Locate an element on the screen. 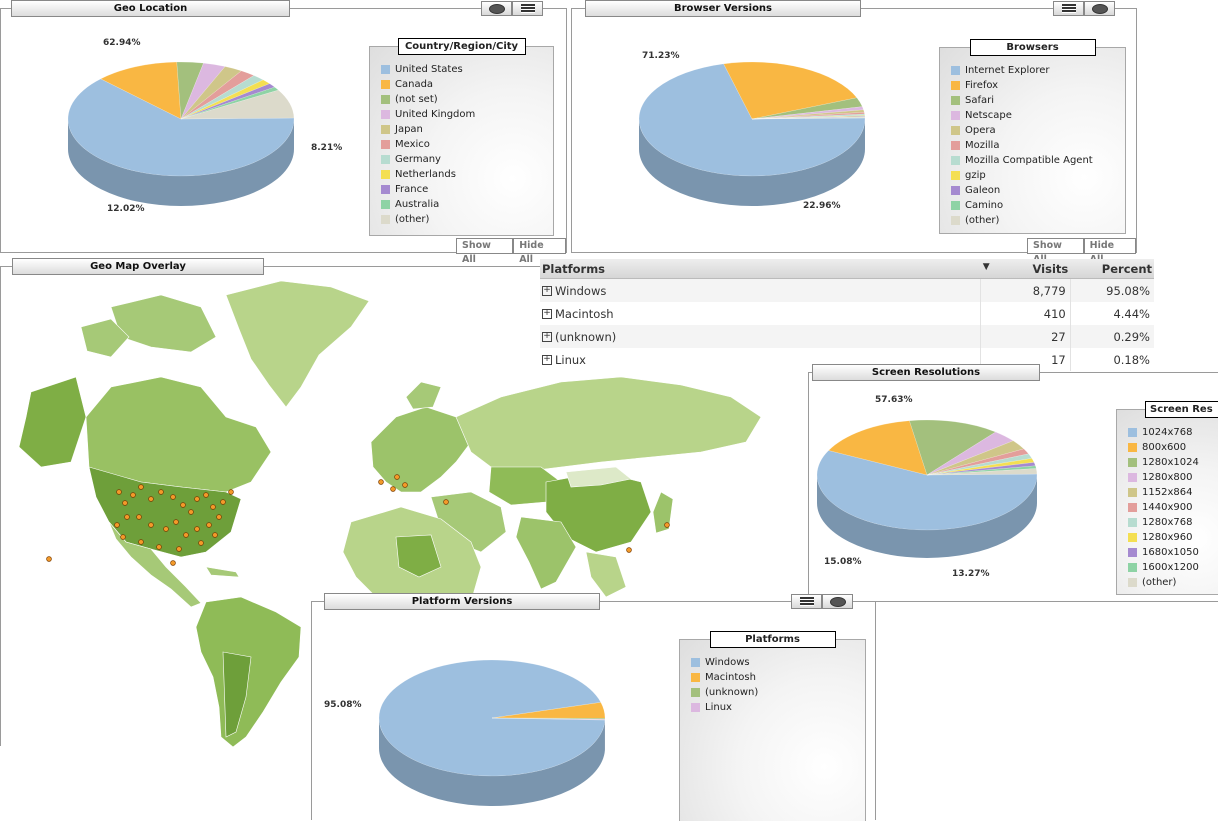  geo-legend-item: Canada is located at coordinates (428, 84).